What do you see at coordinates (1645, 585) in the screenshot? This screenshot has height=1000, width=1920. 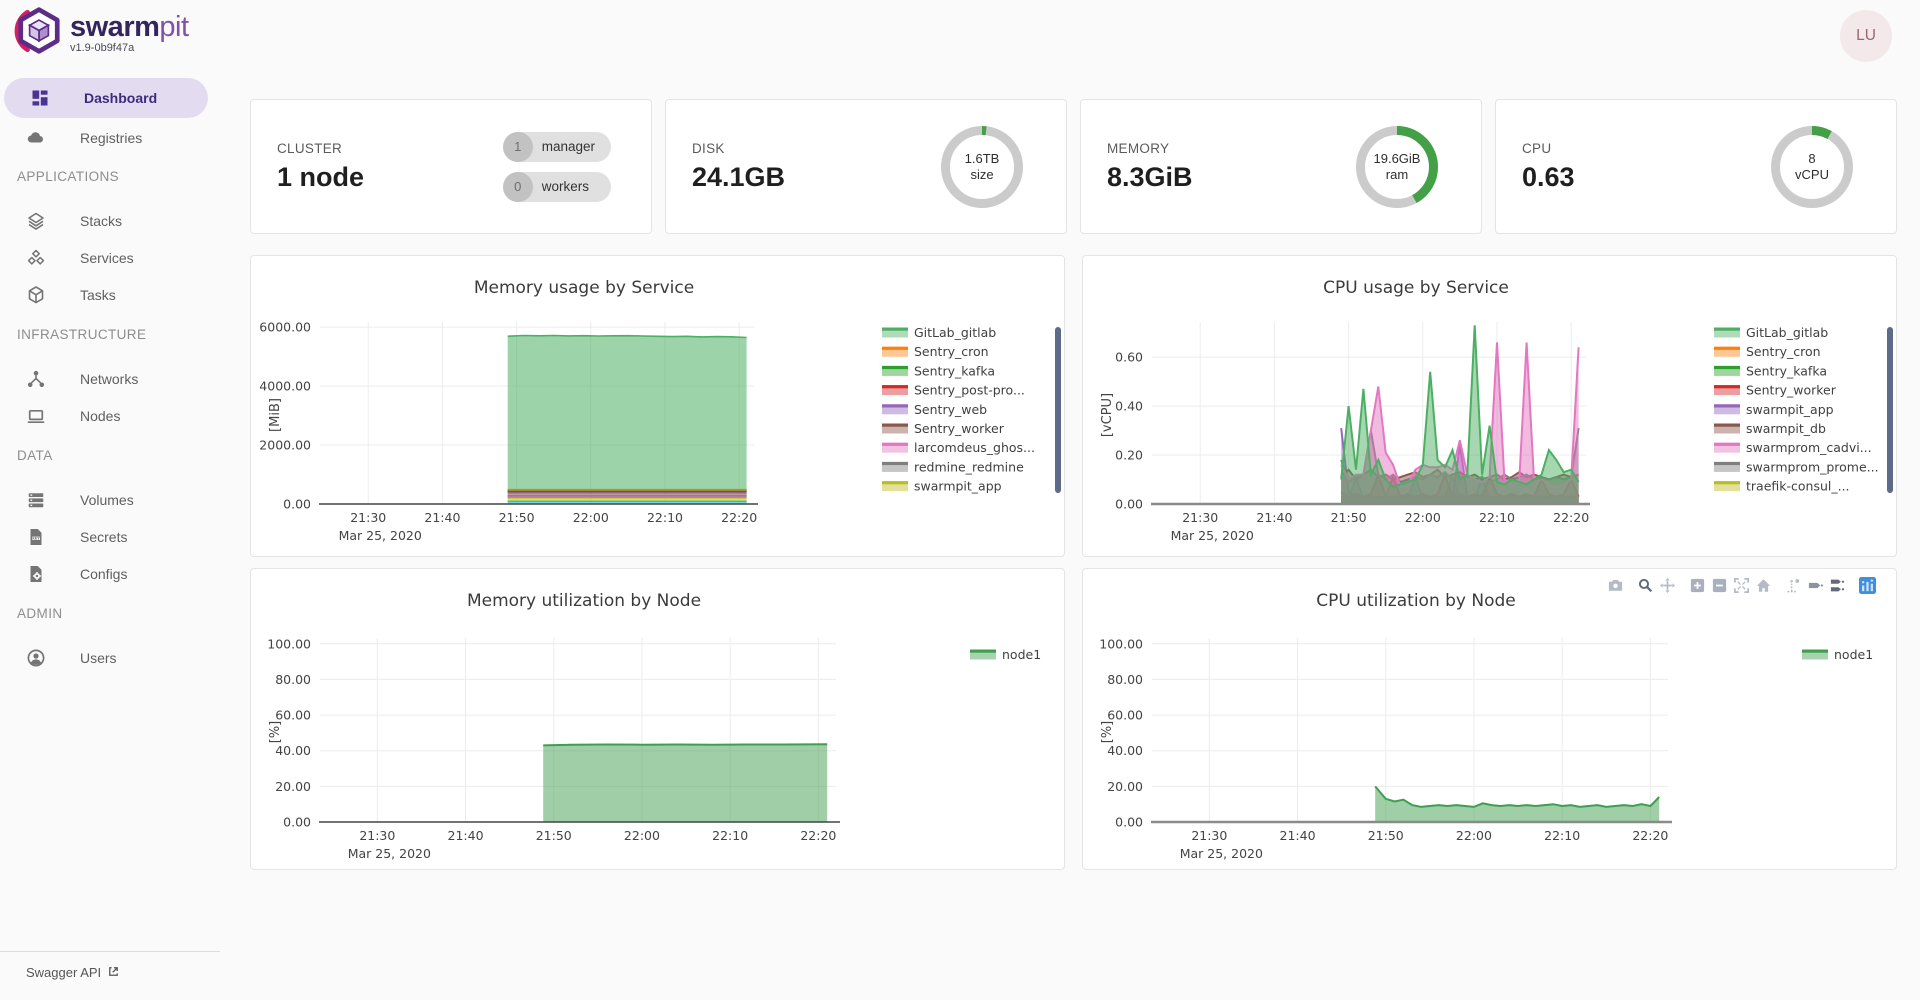 I see `zoom-icon` at bounding box center [1645, 585].